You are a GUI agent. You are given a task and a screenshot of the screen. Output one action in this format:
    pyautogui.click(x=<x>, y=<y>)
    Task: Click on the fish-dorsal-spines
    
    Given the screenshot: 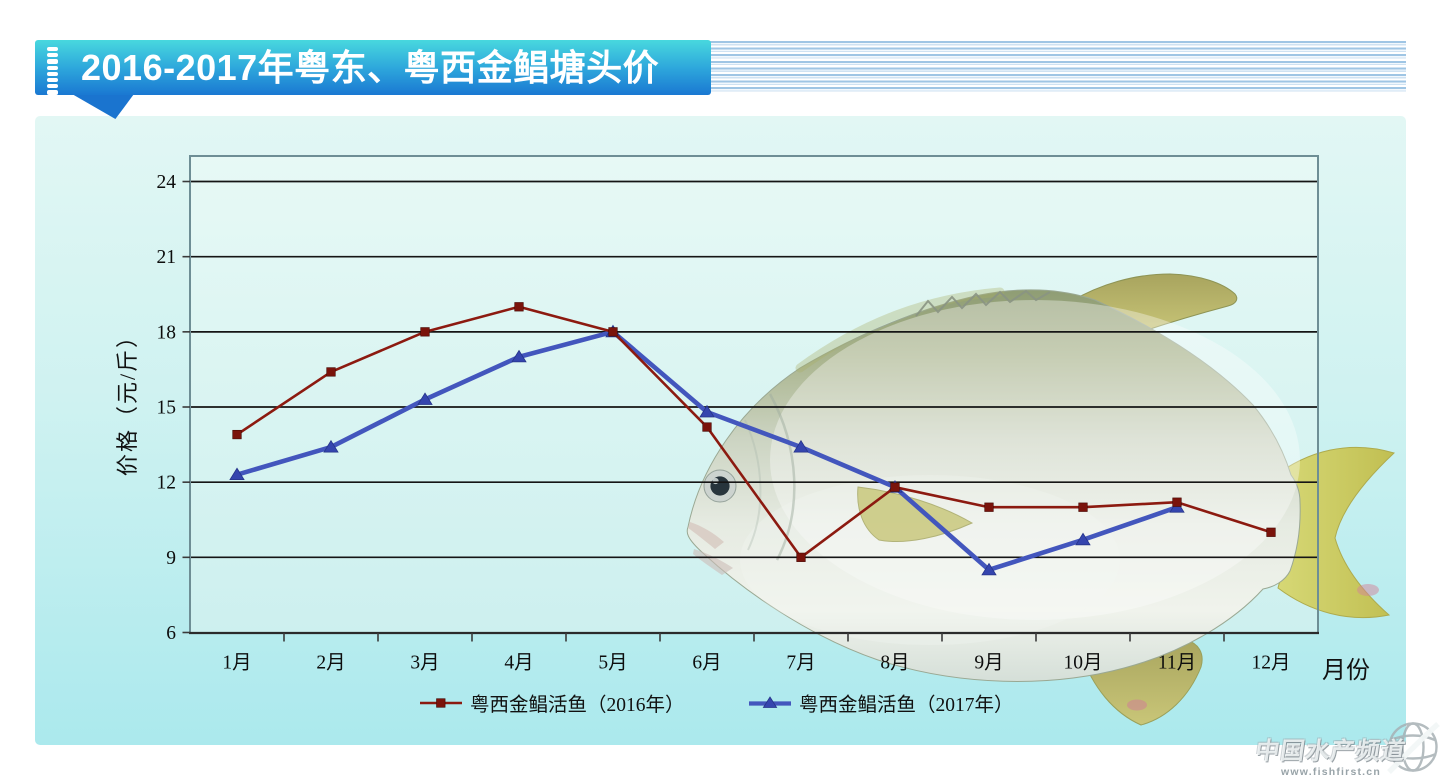 What is the action you would take?
    pyautogui.click(x=983, y=303)
    